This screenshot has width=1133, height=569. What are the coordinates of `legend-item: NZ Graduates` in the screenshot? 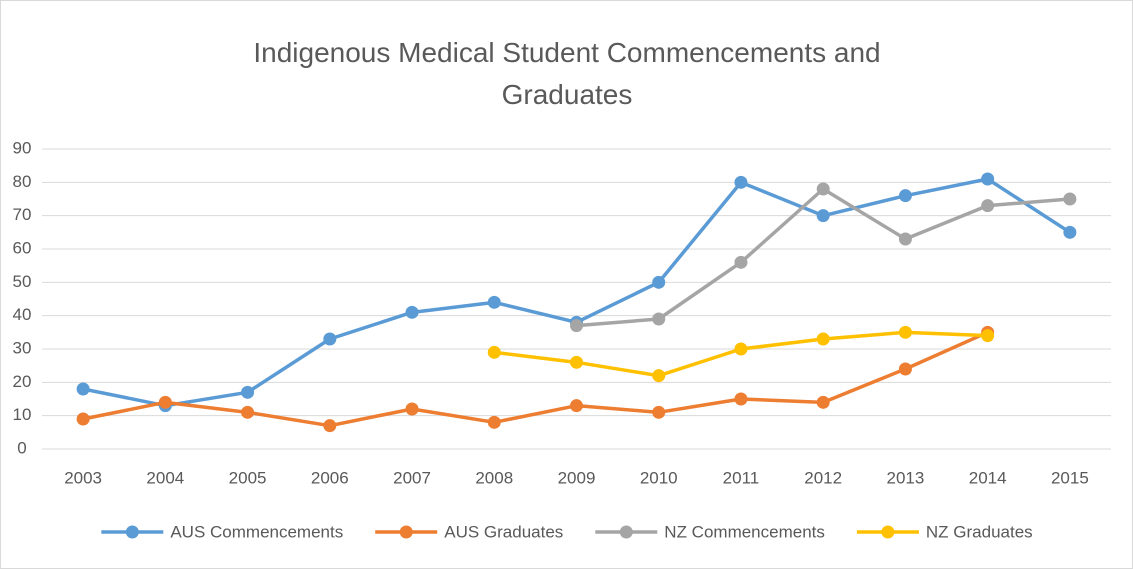 It's located at (944, 531).